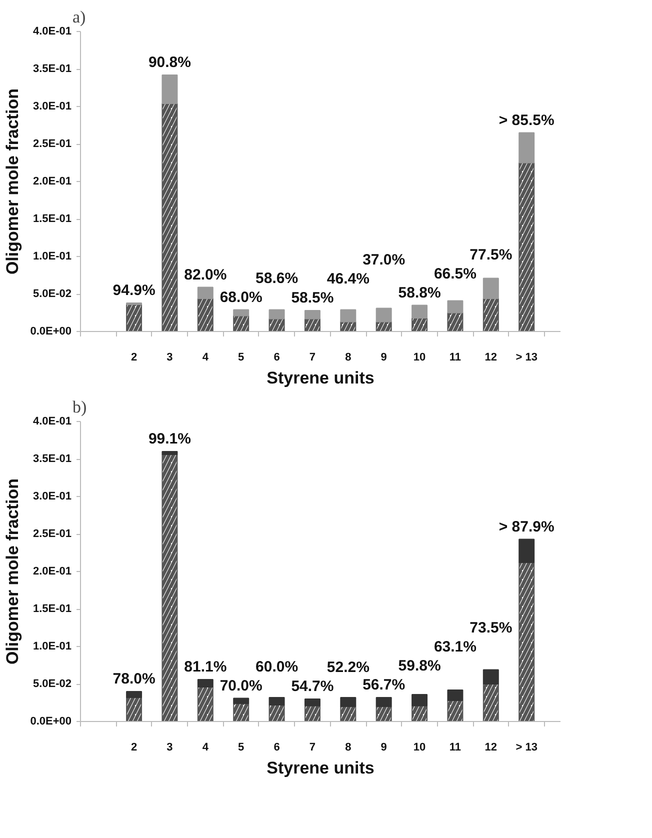  What do you see at coordinates (455, 647) in the screenshot?
I see `annotation: 63.1%` at bounding box center [455, 647].